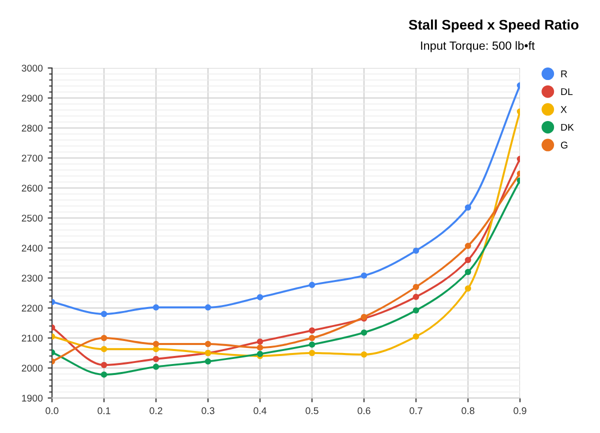 Image resolution: width=600 pixels, height=433 pixels. What do you see at coordinates (478, 46) in the screenshot?
I see `chart-subtitle: Input Torque: 500 lb•ft` at bounding box center [478, 46].